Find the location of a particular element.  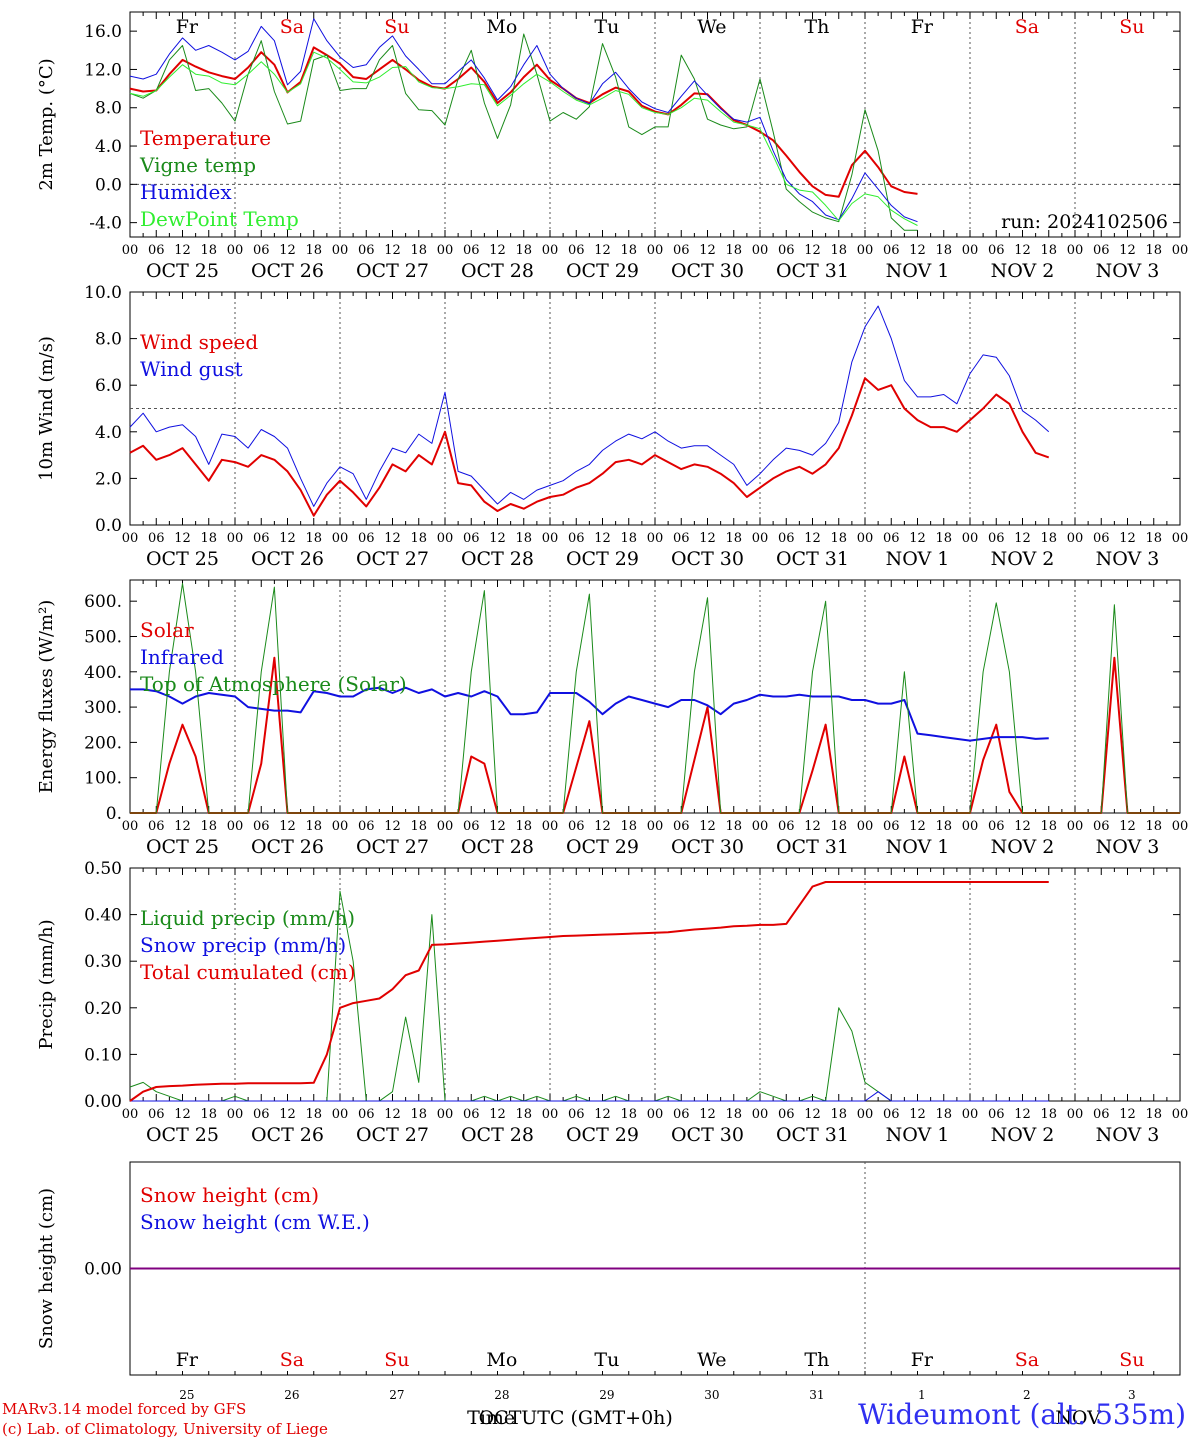

y-tick-label: 6.0 is located at coordinates (108, 386).